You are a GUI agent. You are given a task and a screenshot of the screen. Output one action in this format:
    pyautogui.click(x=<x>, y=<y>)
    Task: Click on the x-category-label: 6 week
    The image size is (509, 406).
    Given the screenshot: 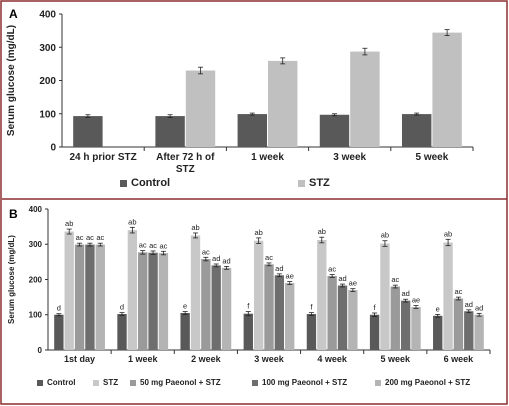 What is the action you would take?
    pyautogui.click(x=459, y=359)
    